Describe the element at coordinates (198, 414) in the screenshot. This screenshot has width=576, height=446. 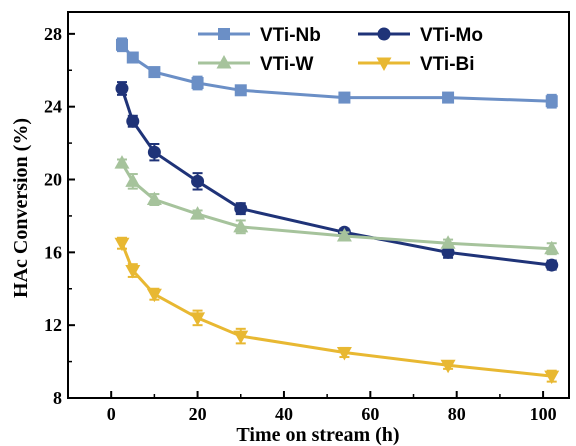
I see `x-tick-label: 20` at that location.